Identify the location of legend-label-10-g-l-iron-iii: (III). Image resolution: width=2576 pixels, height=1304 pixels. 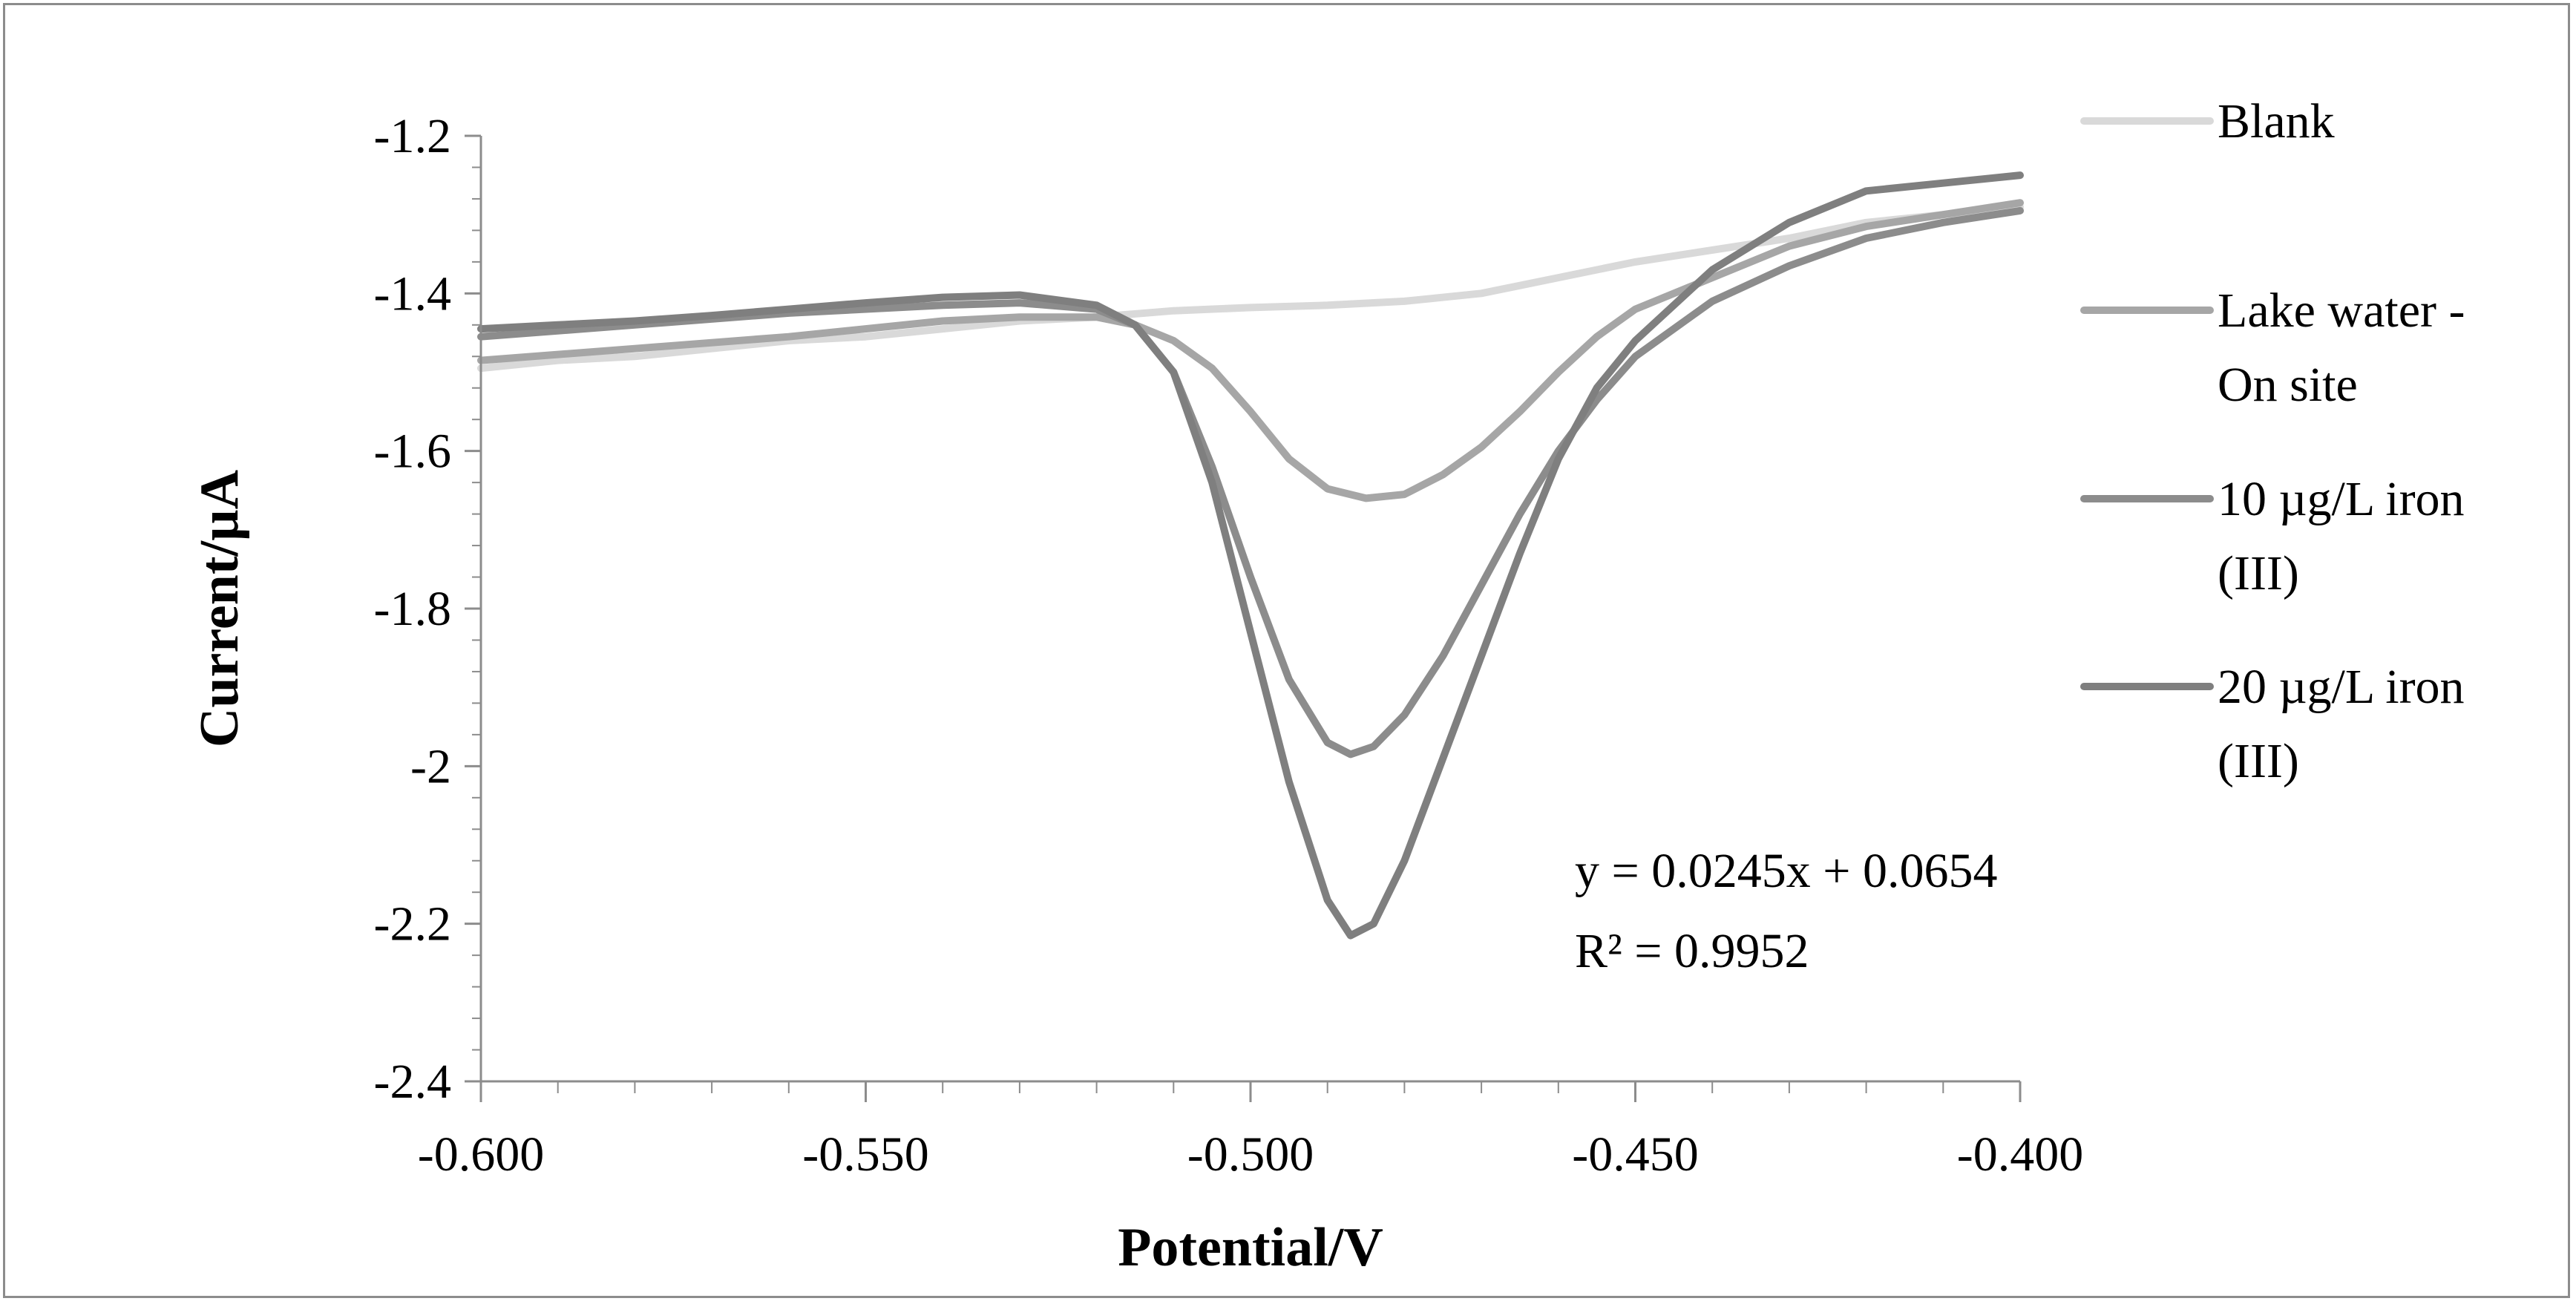
(2258, 573).